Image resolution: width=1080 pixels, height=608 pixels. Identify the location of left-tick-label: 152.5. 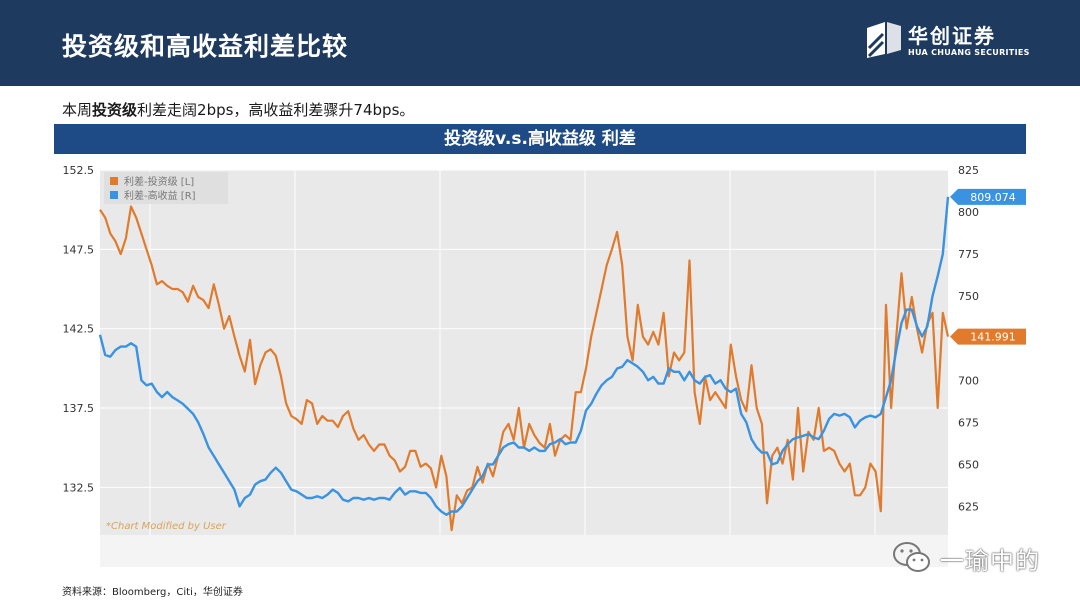
(79, 170).